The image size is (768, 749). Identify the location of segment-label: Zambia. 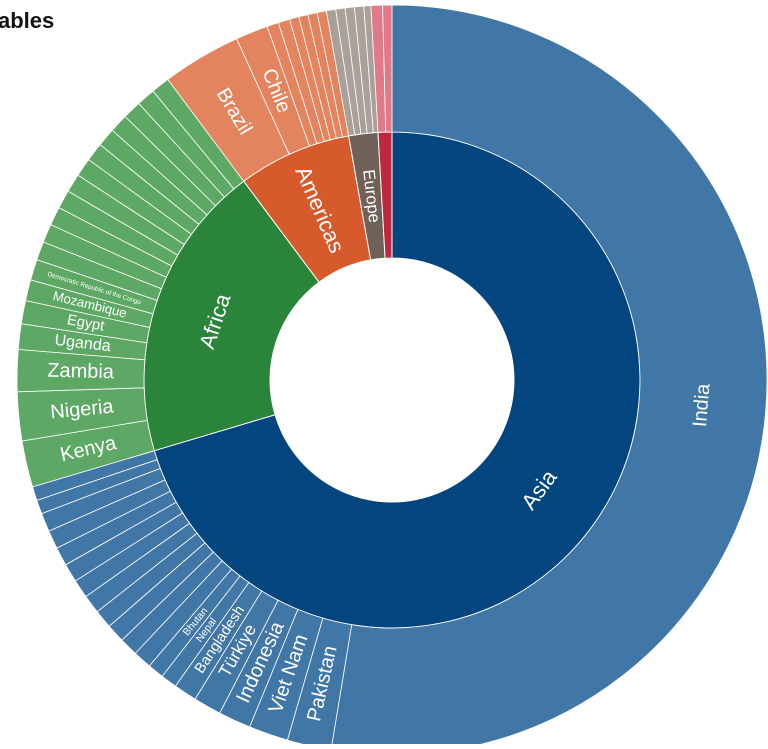
(81, 372).